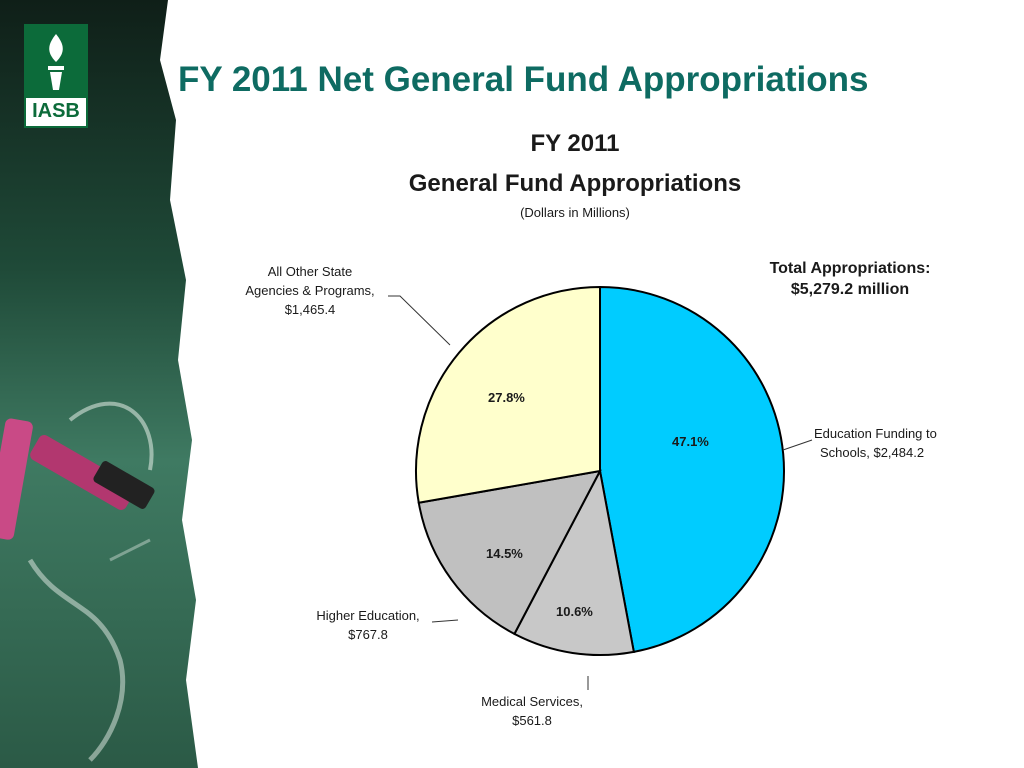  Describe the element at coordinates (523, 79) in the screenshot. I see `slide-title: FY 2011 Net General Fund Appropriations` at that location.